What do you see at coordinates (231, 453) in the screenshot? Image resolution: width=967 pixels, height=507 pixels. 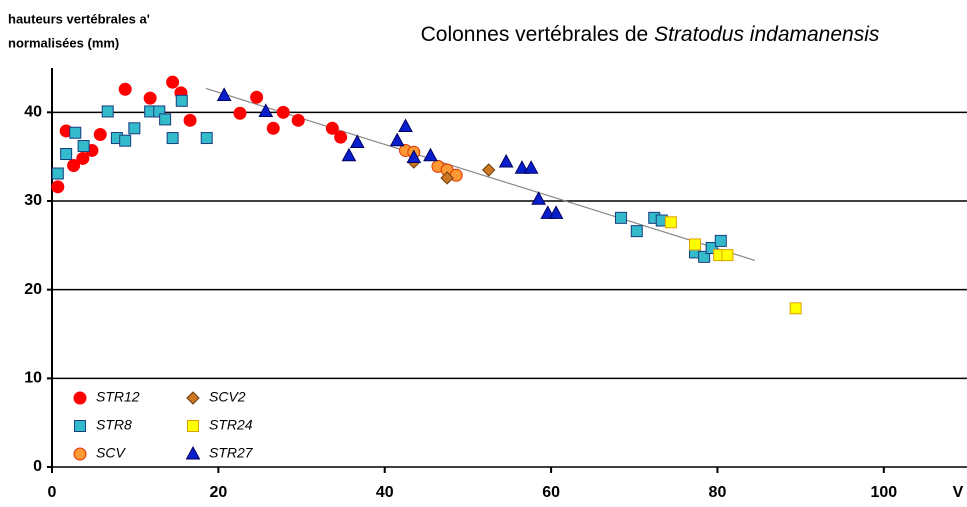 I see `legend-label: STR27` at bounding box center [231, 453].